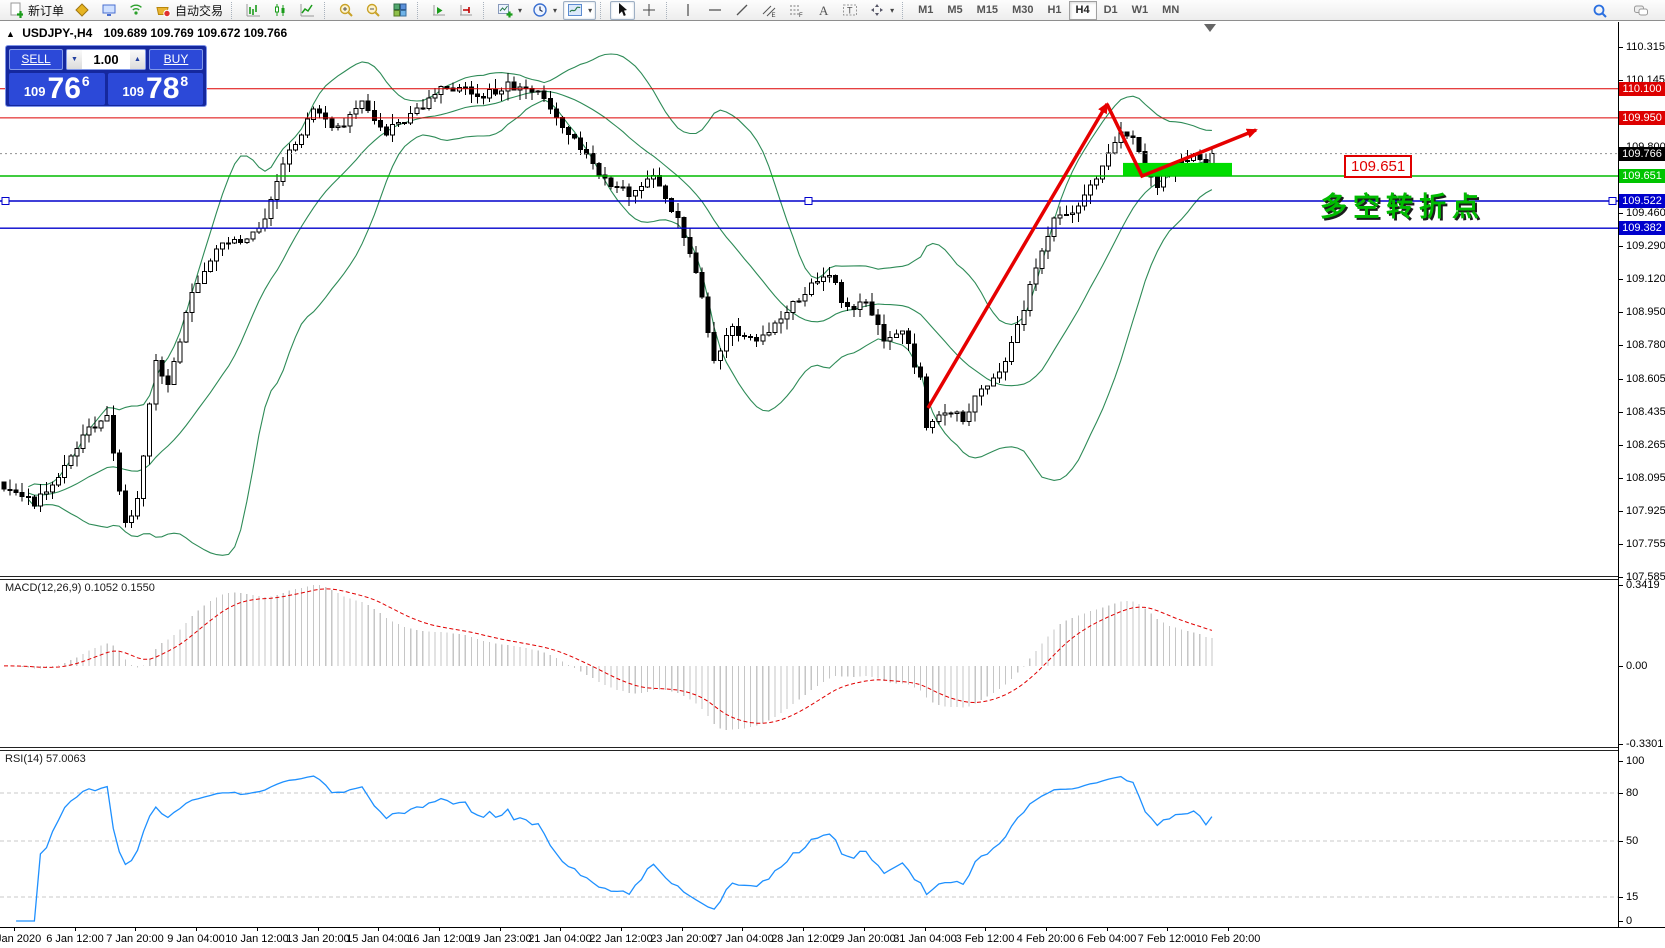 The width and height of the screenshot is (1665, 948). Describe the element at coordinates (176, 59) in the screenshot. I see `buy-button: BUY` at that location.